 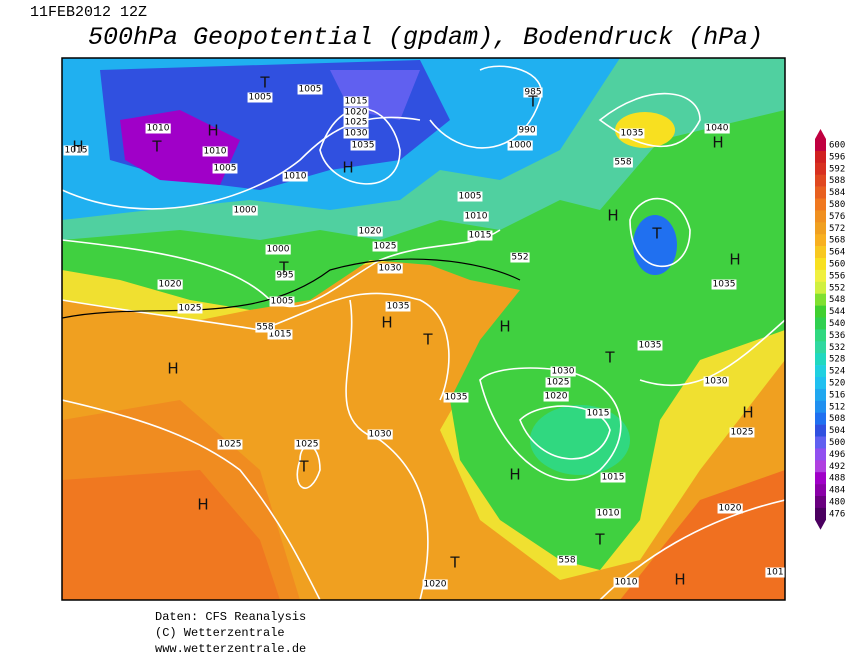 What do you see at coordinates (837, 431) in the screenshot?
I see `colorbar-label: 504` at bounding box center [837, 431].